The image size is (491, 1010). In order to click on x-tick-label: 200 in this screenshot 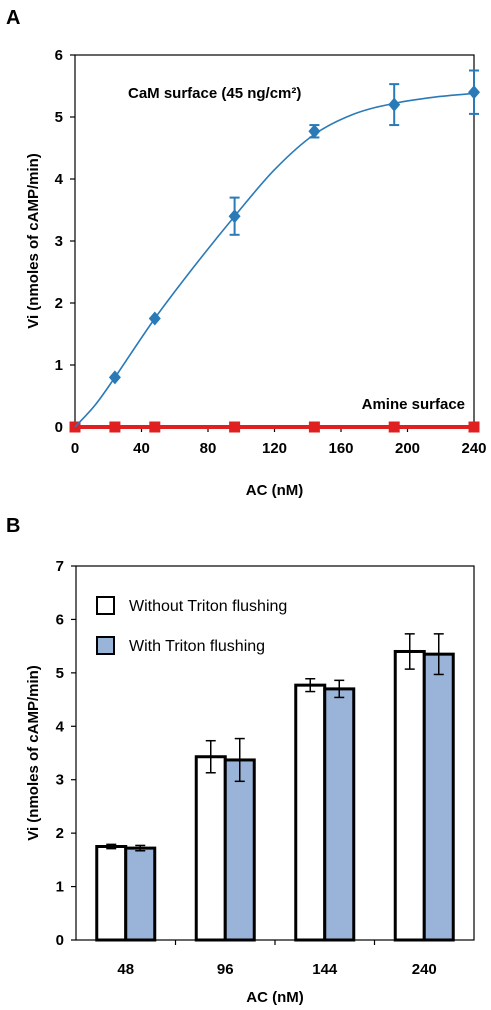, I will do `click(407, 448)`.